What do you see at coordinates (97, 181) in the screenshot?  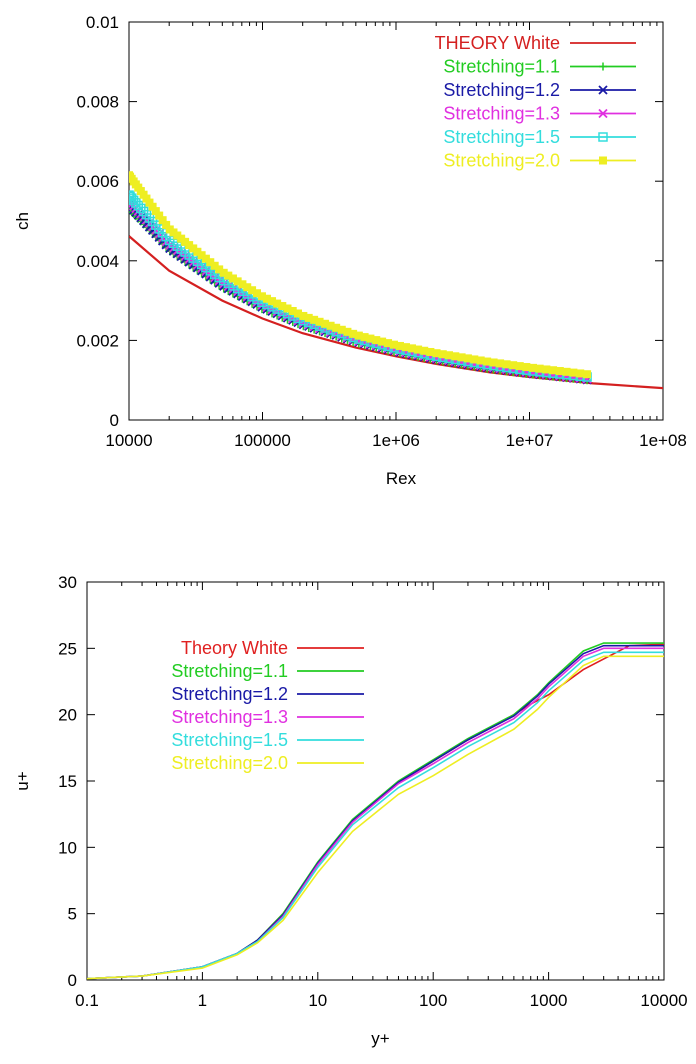 I see `y-tick-label: 0.006` at bounding box center [97, 181].